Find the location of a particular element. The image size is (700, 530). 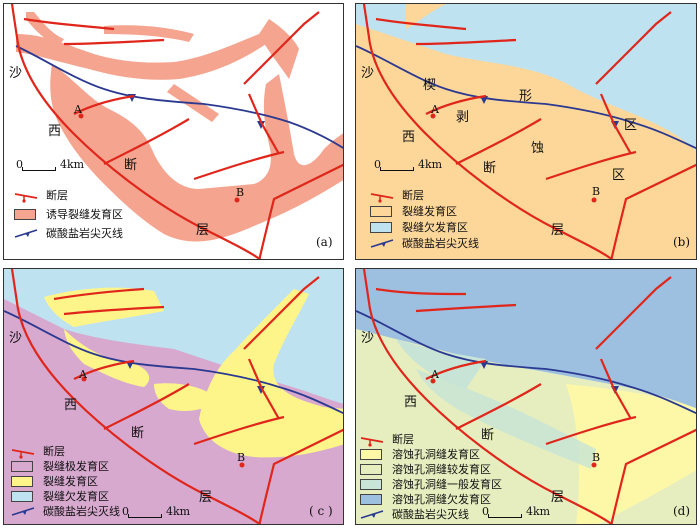

wedge-label-4: 蚀 is located at coordinates (538, 148).